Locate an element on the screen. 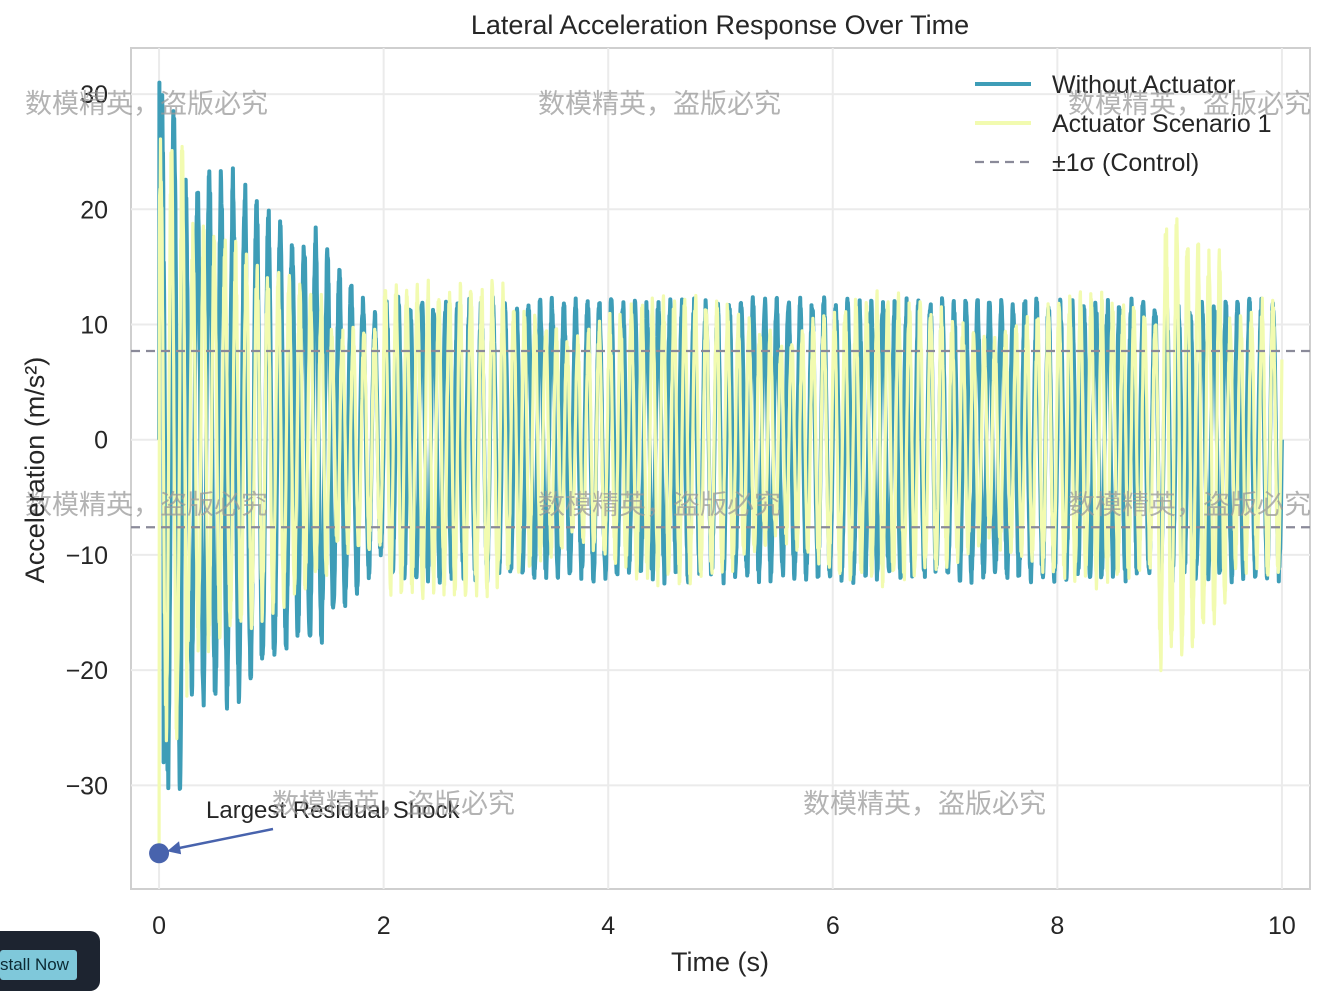 The height and width of the screenshot is (991, 1320). y-axis-label: Acceleration (m/s²) is located at coordinates (35, 470).